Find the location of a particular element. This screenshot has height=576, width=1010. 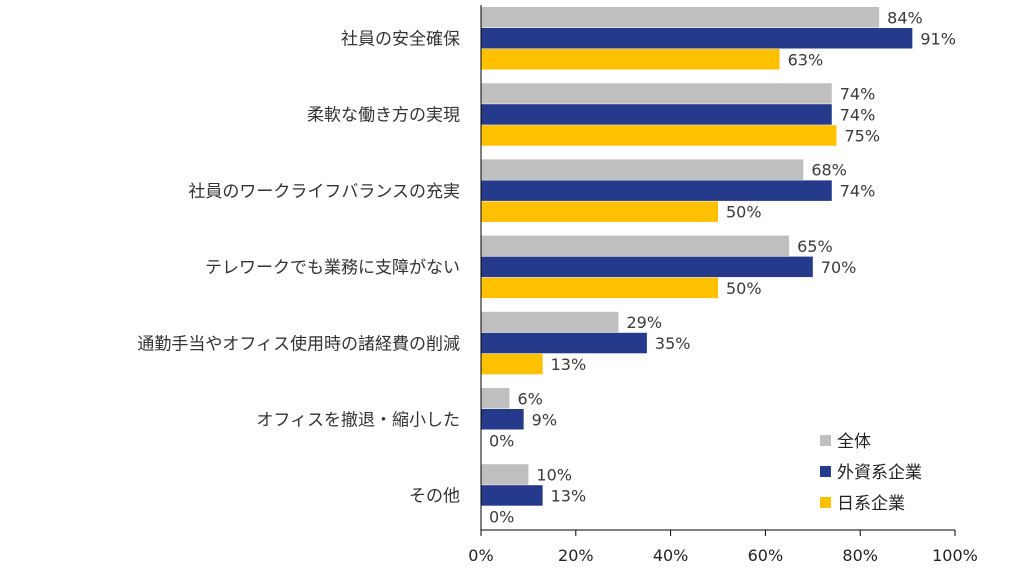

value-label-日系企業-5: 13% is located at coordinates (569, 364).